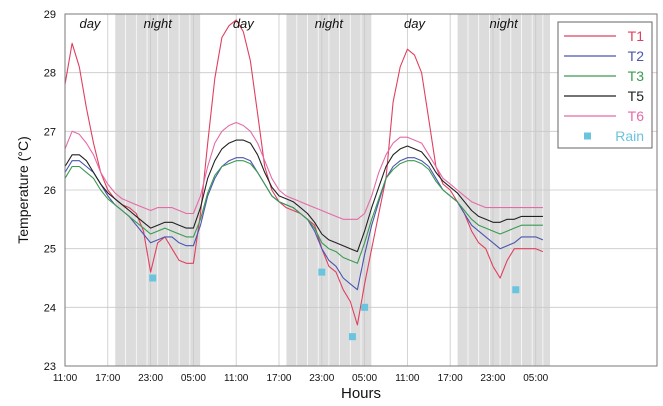 This screenshot has width=663, height=406. I want to click on legend-label-t6: T6, so click(636, 116).